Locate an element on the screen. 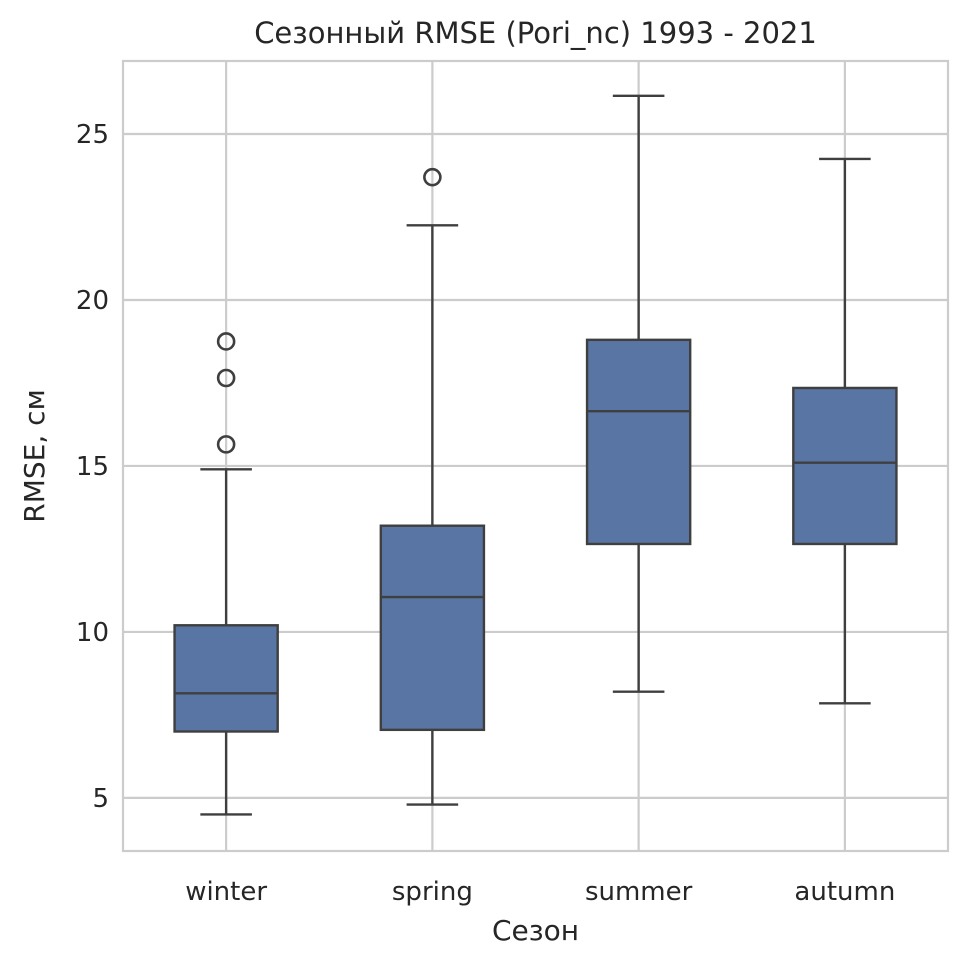 The image size is (968, 968). box-winter is located at coordinates (226, 574).